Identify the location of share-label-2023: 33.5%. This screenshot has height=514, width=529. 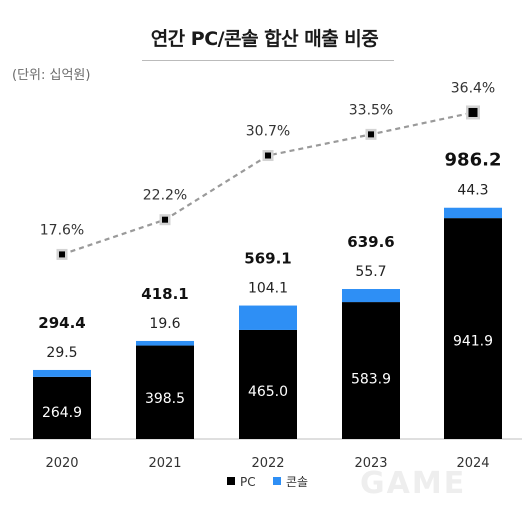
(371, 110).